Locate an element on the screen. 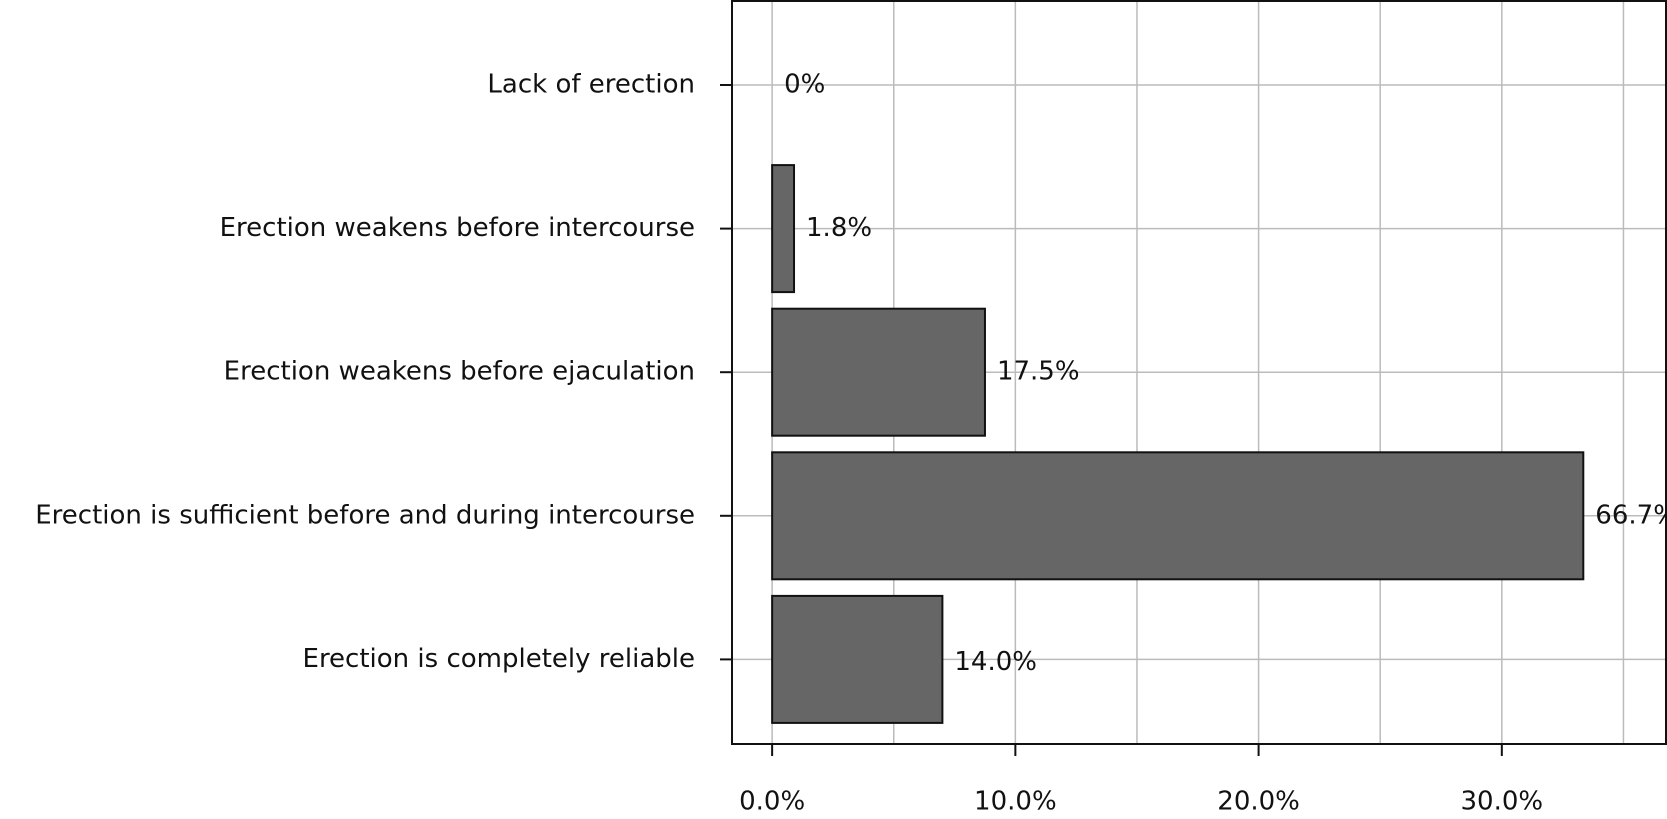  value-label: 0% is located at coordinates (804, 85).